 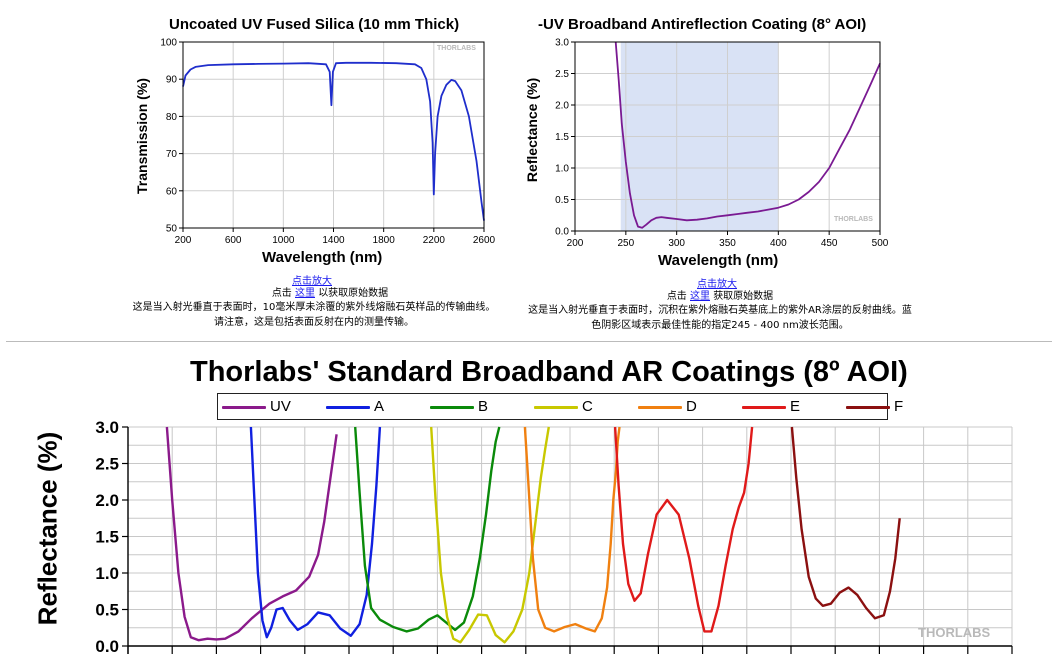 I want to click on tl-caption-here-link: 这里, so click(x=305, y=293).